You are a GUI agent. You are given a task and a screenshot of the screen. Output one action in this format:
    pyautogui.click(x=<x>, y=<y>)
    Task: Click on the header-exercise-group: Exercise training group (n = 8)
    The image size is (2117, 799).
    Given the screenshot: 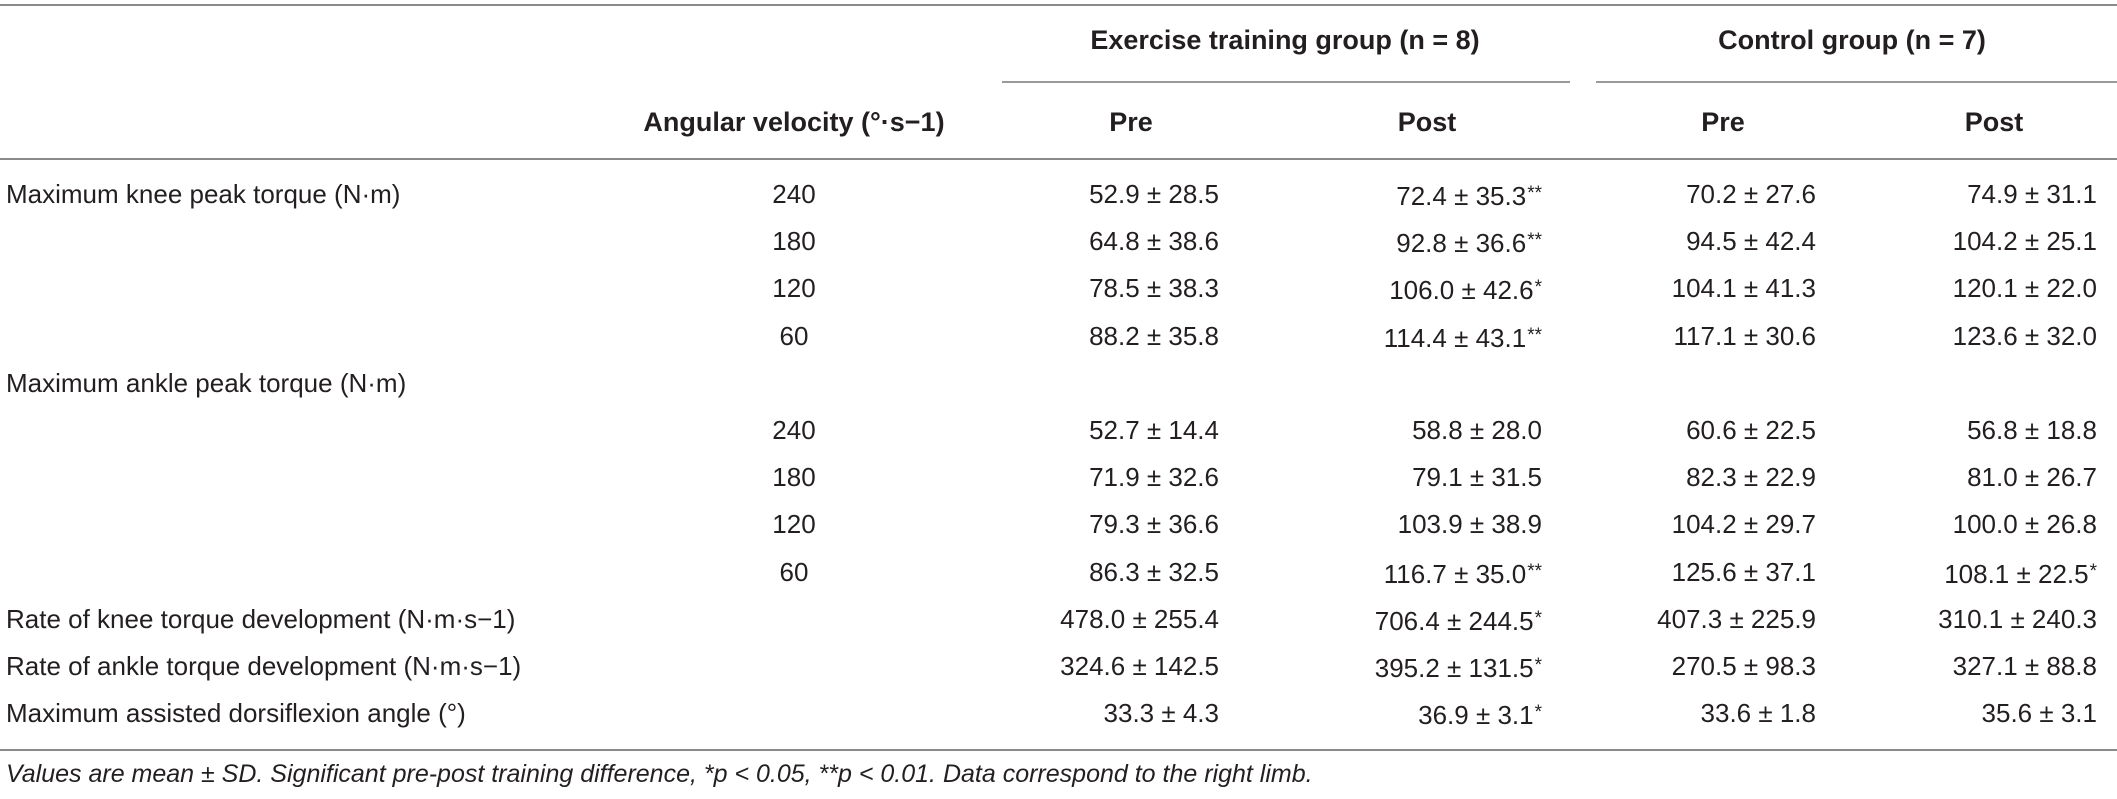 What is the action you would take?
    pyautogui.click(x=1285, y=40)
    